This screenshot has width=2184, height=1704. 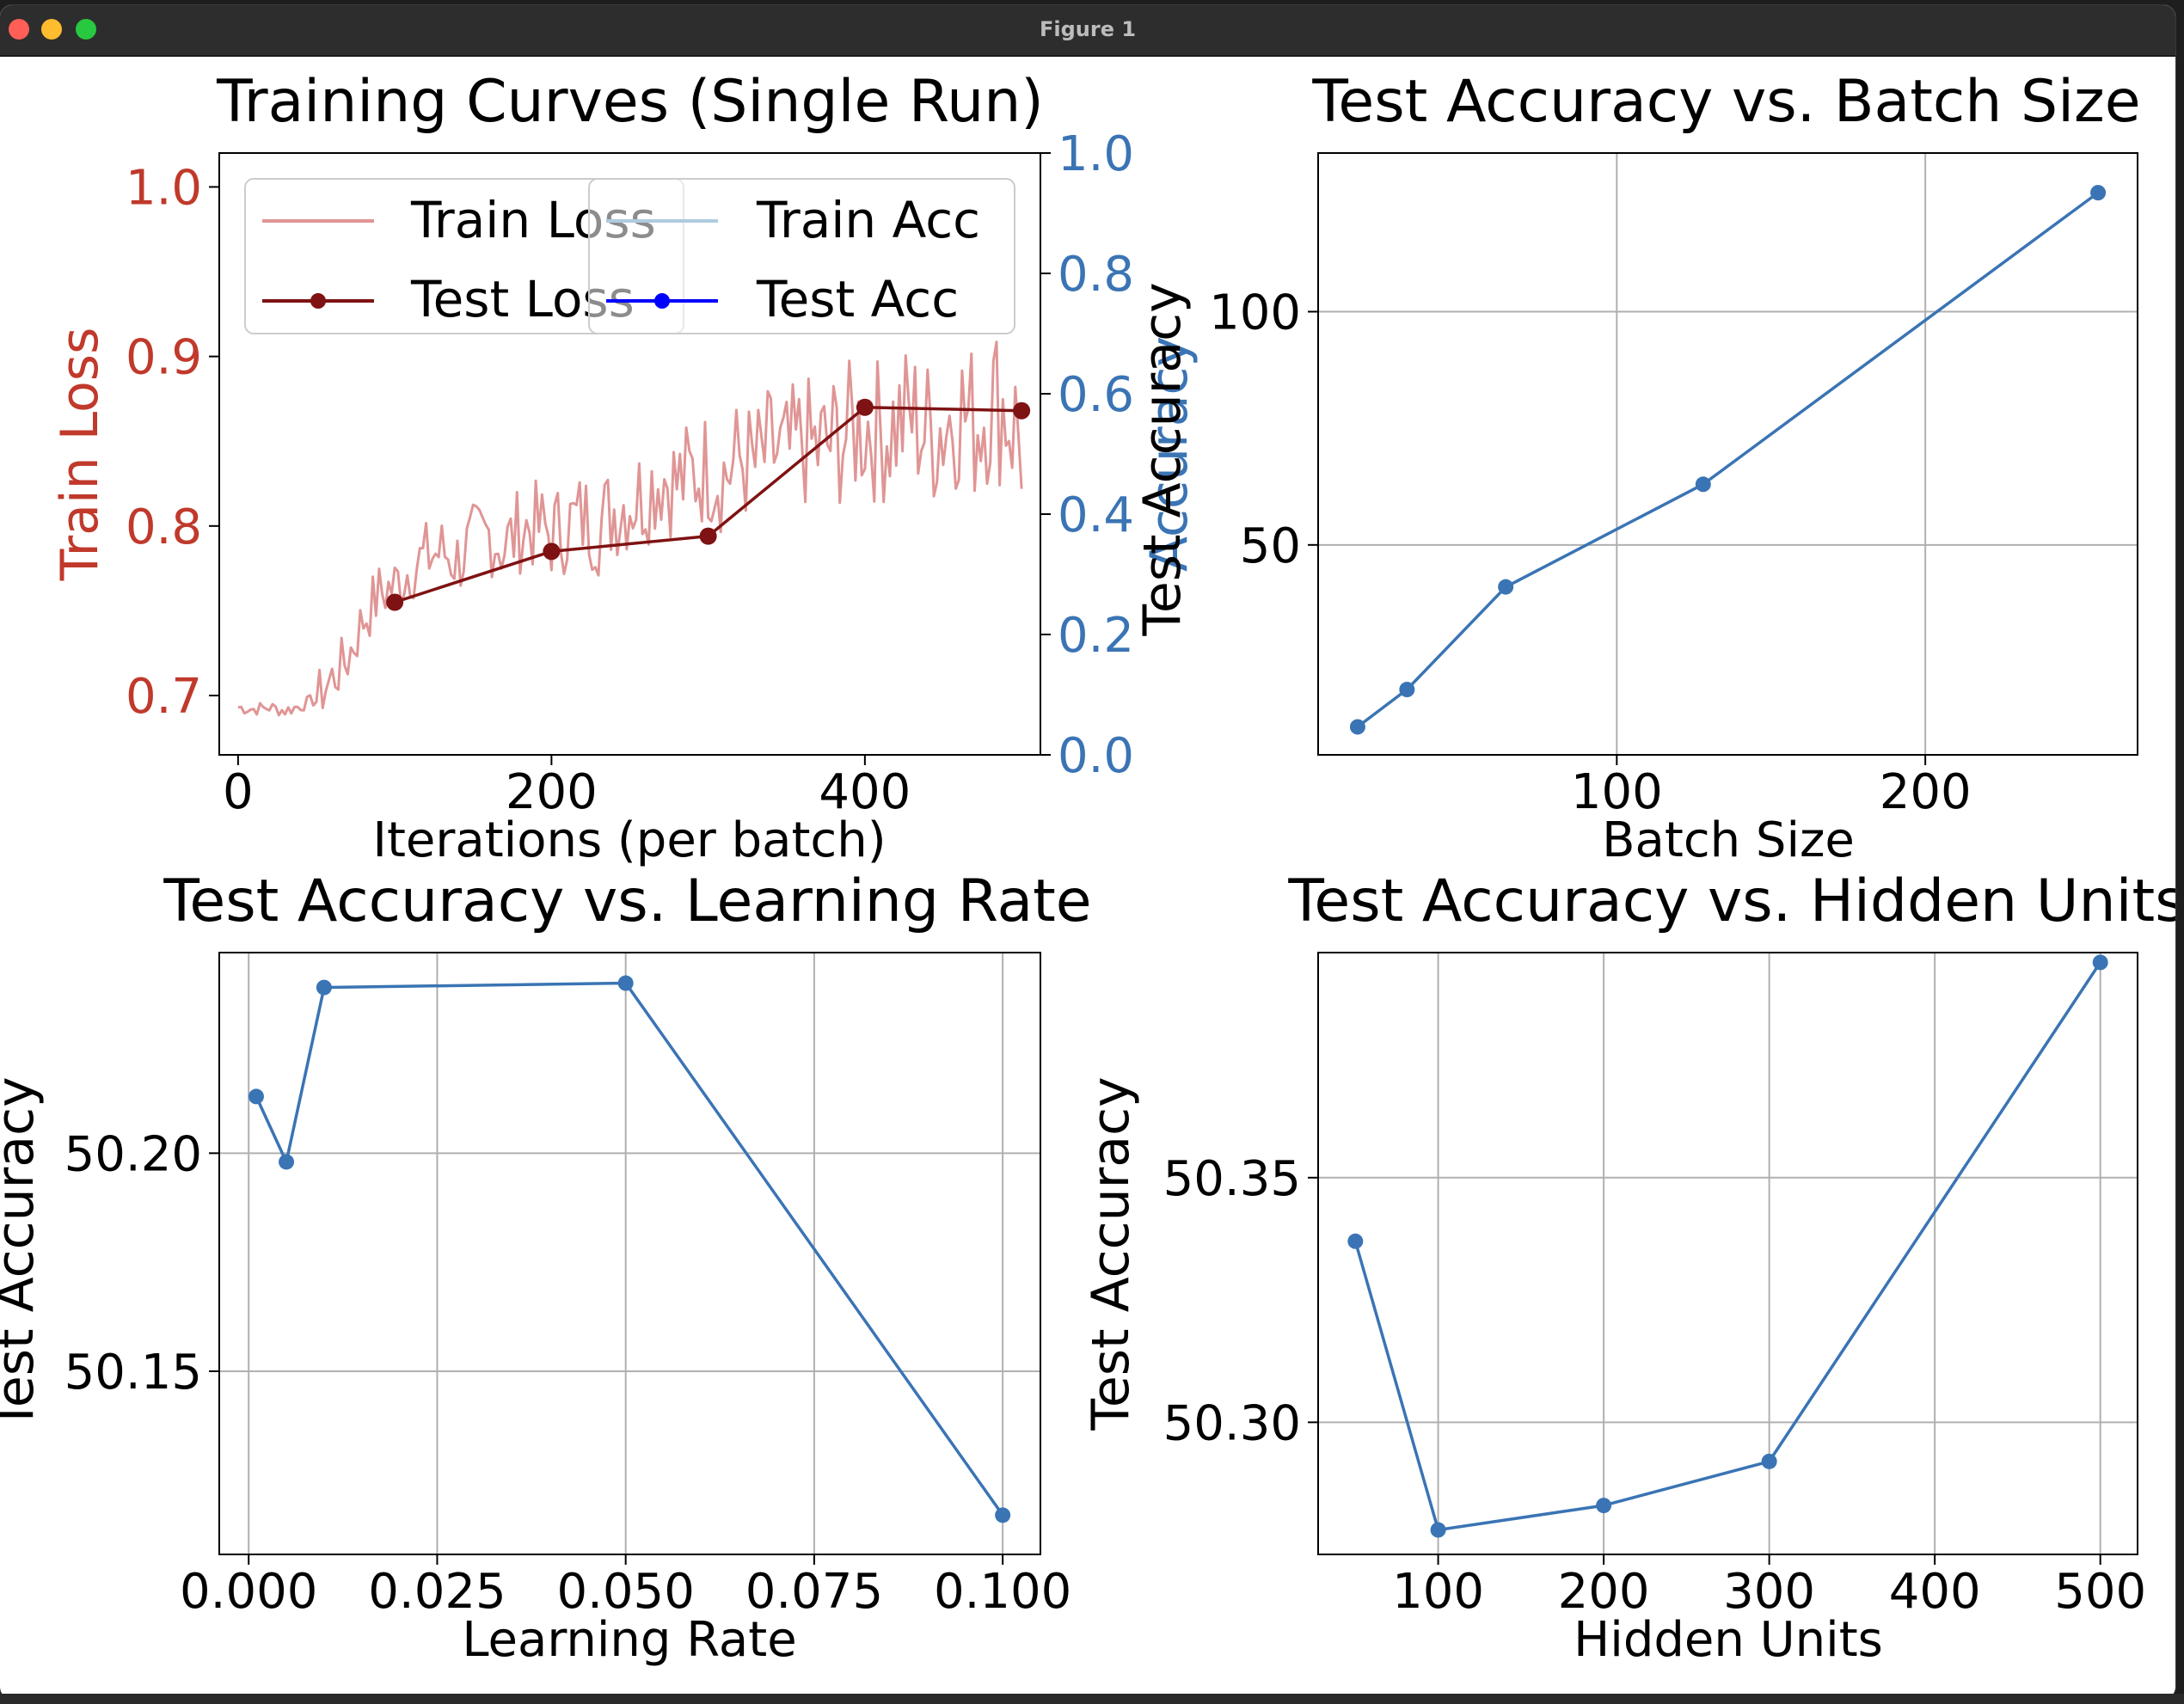 I want to click on right-y-tick-label: 0.2, so click(x=1096, y=636).